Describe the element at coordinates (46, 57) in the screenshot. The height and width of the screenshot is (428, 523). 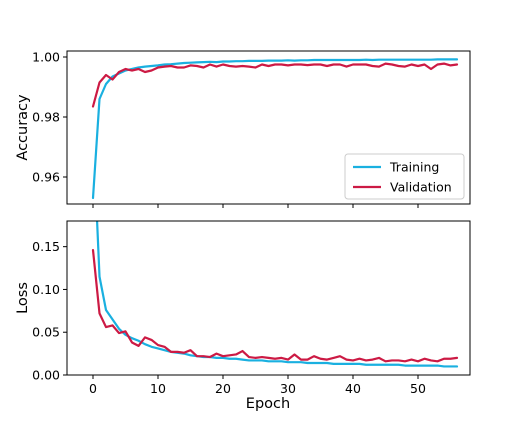
I see `accuracy-y-tick-label: 1.00` at that location.